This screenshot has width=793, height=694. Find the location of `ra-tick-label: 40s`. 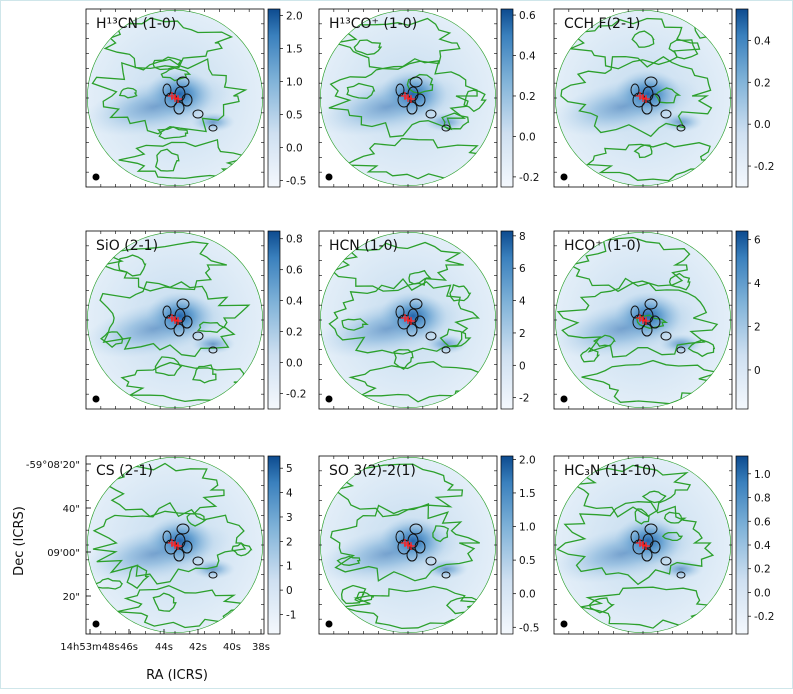

ra-tick-label: 40s is located at coordinates (232, 647).